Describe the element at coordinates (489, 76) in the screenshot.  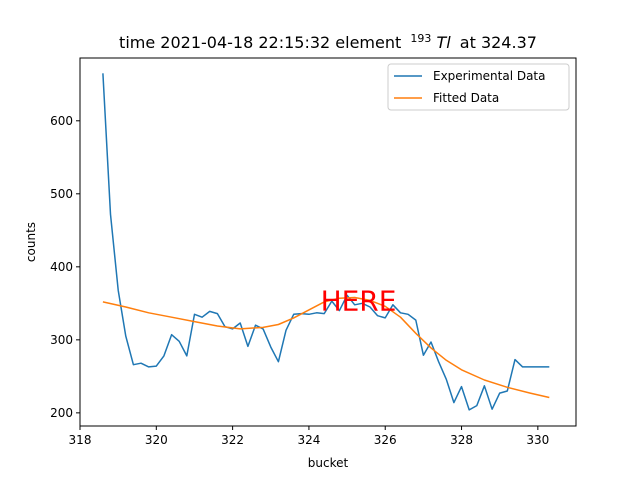
I see `legend-label-experimental: Experimental Data` at that location.